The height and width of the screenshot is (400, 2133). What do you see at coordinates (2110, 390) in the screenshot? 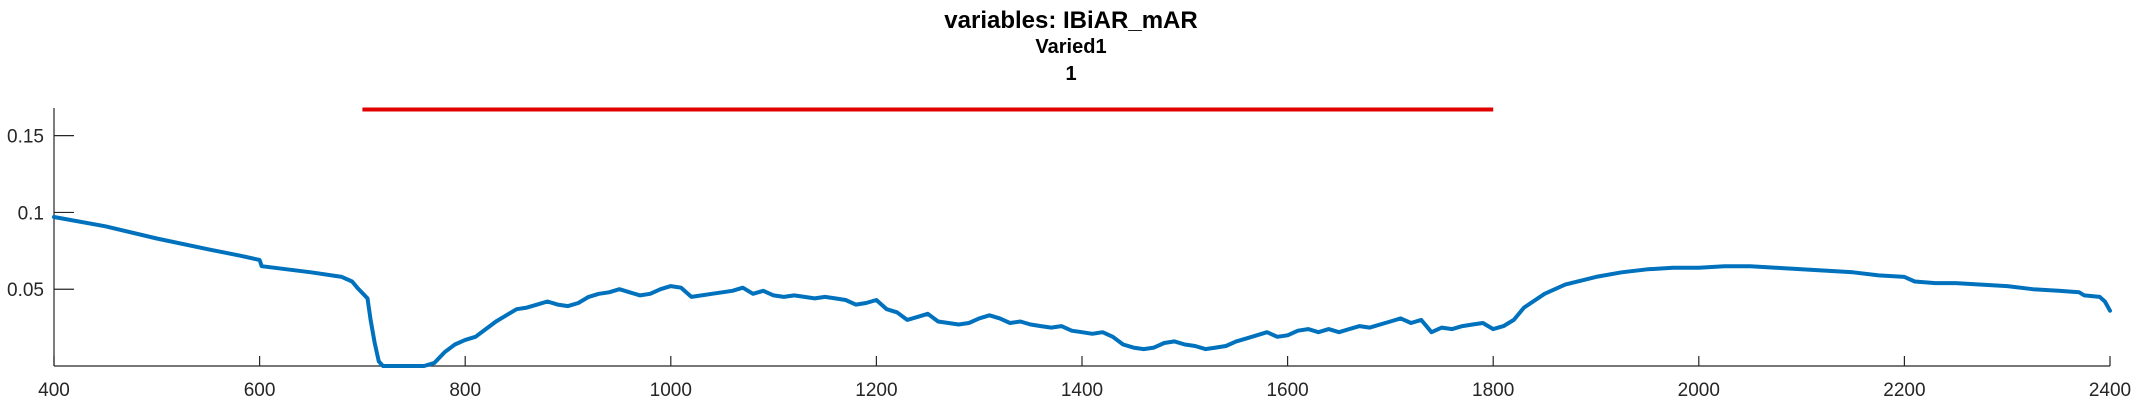
I see `x-tick-label: 2400` at bounding box center [2110, 390].